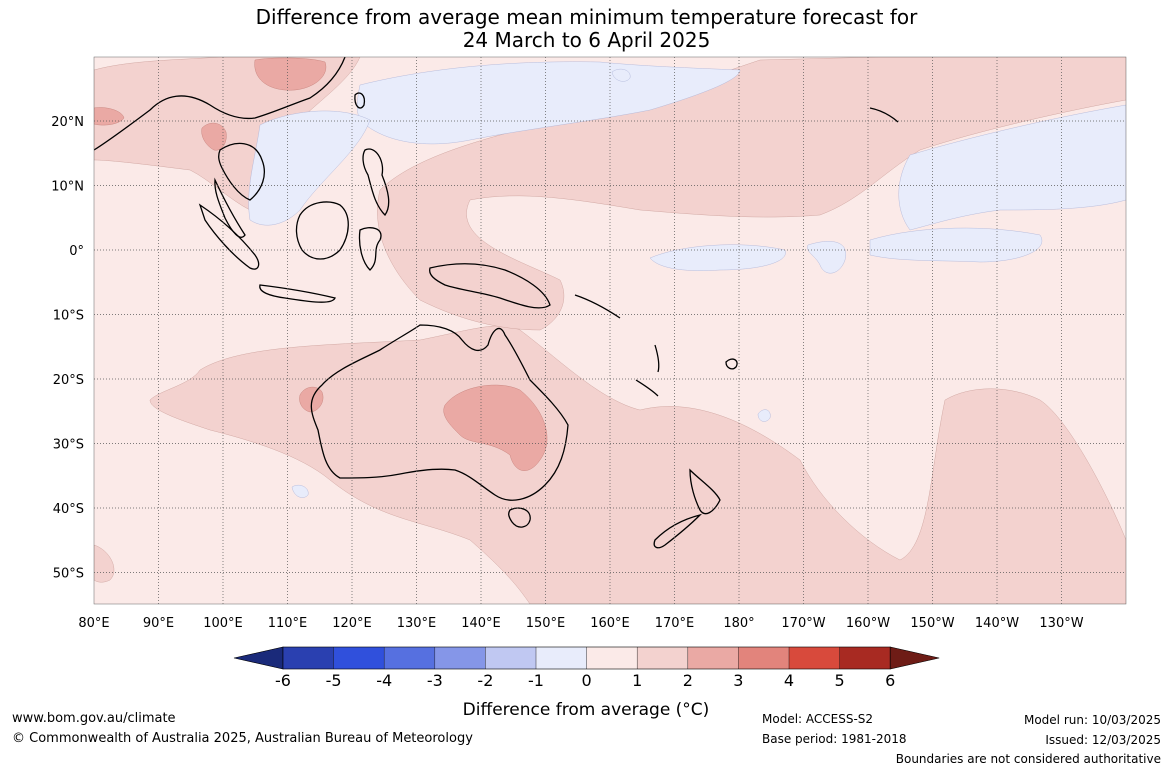 Image resolution: width=1173 pixels, height=770 pixels. Describe the element at coordinates (360, 100) in the screenshot. I see `taiwan-coastline` at that location.